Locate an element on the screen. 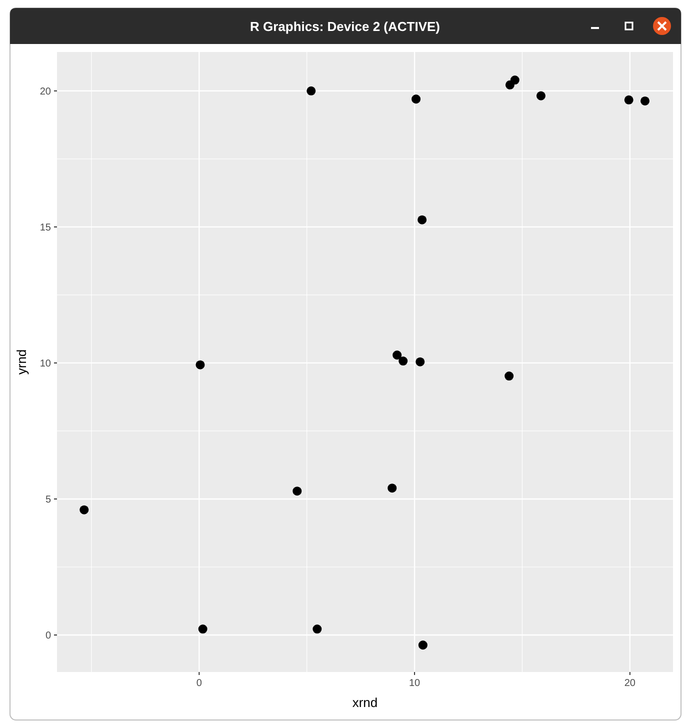 The image size is (691, 728). x-tick-label: 0 is located at coordinates (199, 683).